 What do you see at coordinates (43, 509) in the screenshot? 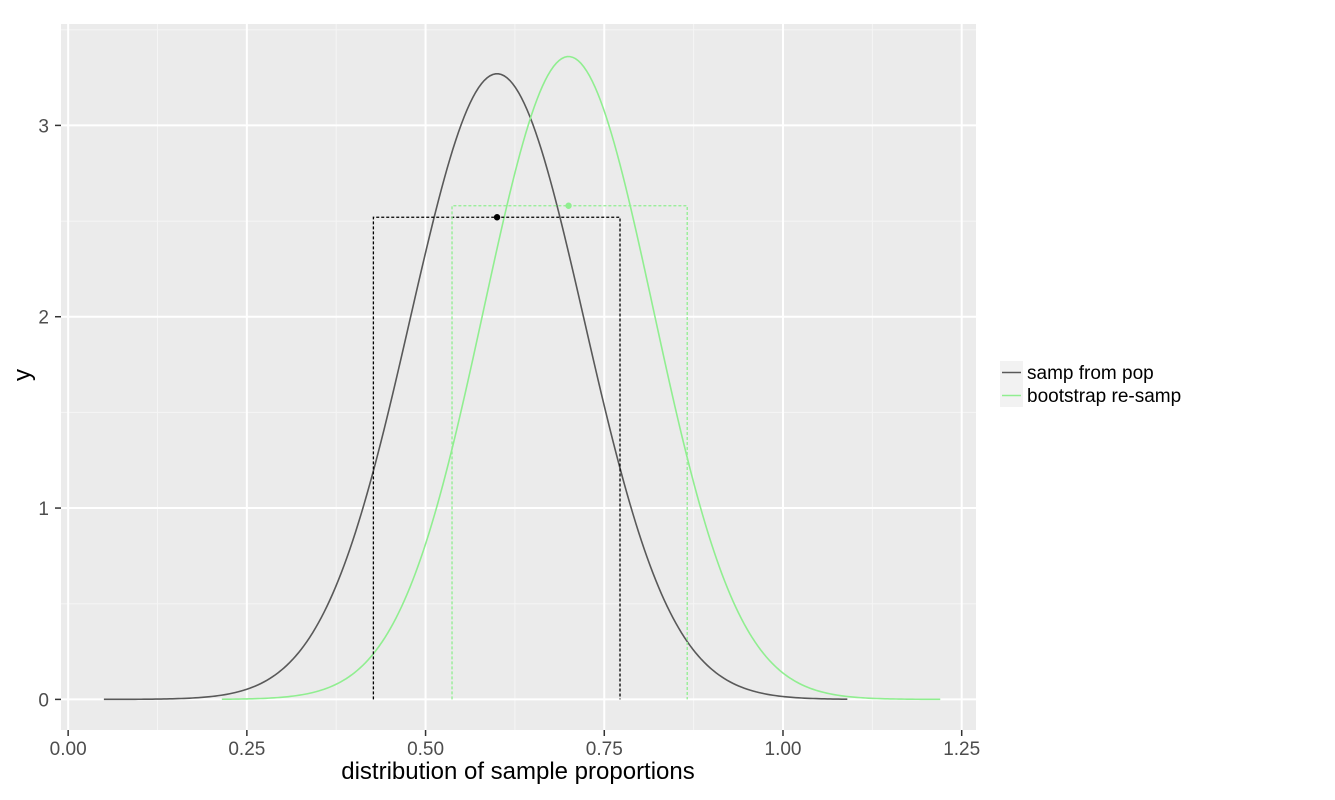
I see `y-tick-label: 1` at bounding box center [43, 509].